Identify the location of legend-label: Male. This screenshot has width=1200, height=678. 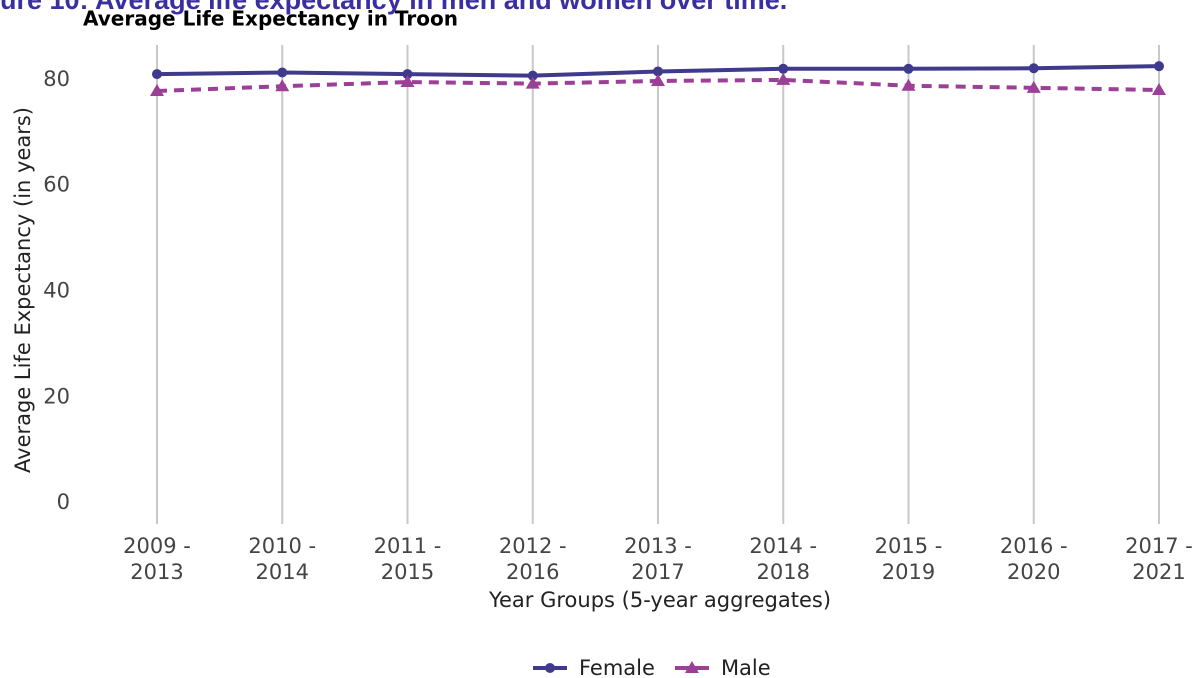
(746, 667).